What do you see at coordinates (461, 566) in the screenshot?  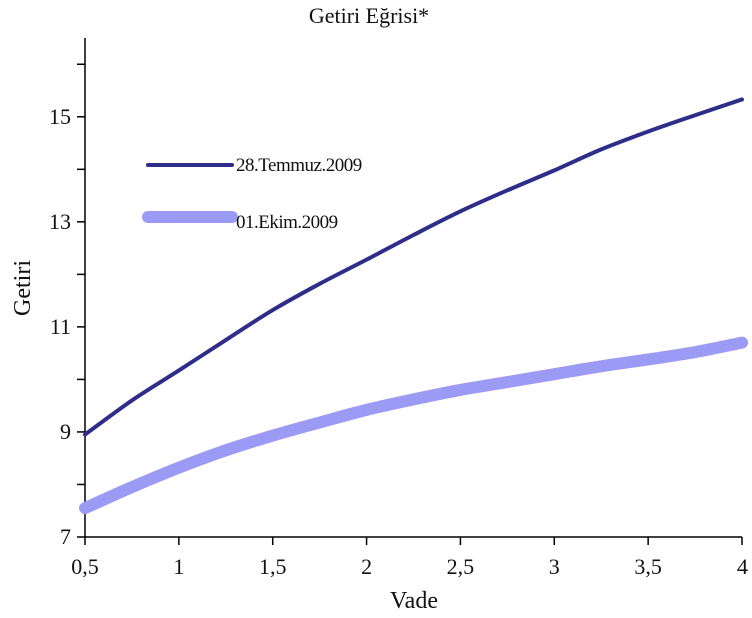 I see `x-tick-label: 2,5` at bounding box center [461, 566].